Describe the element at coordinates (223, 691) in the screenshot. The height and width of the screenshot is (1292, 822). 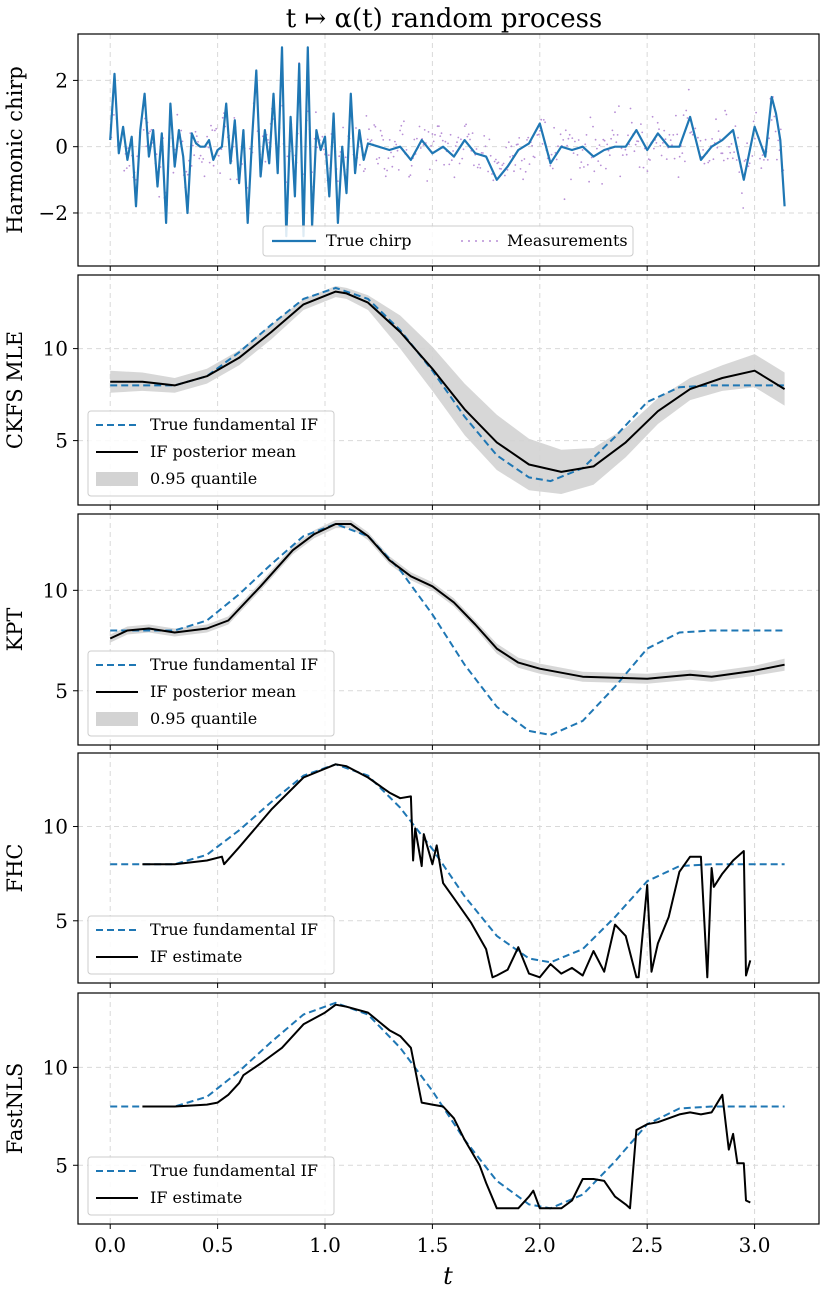
I see `legend-label: IF posterior mean` at that location.